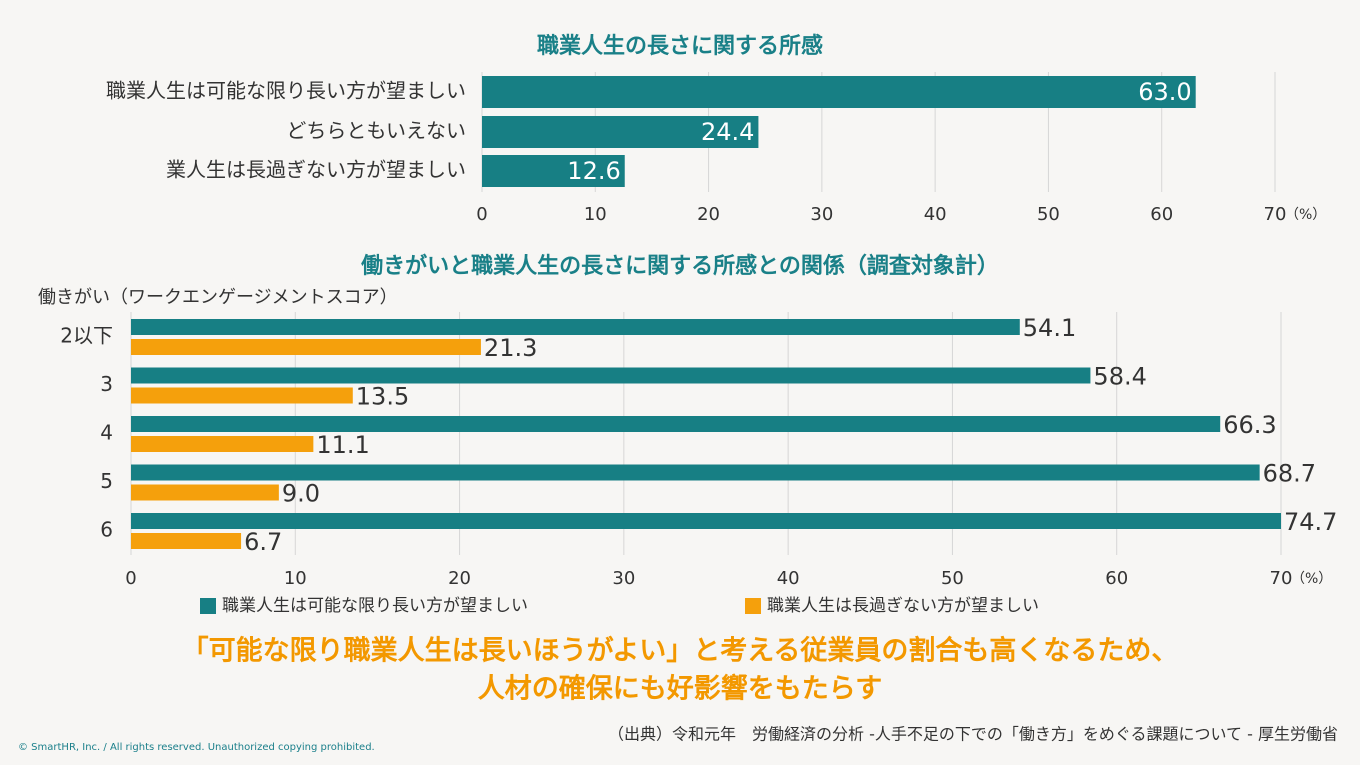 The image size is (1360, 765). Describe the element at coordinates (903, 606) in the screenshot. I see `legend-label: 職業人生は長過ぎない方が望ましい` at that location.